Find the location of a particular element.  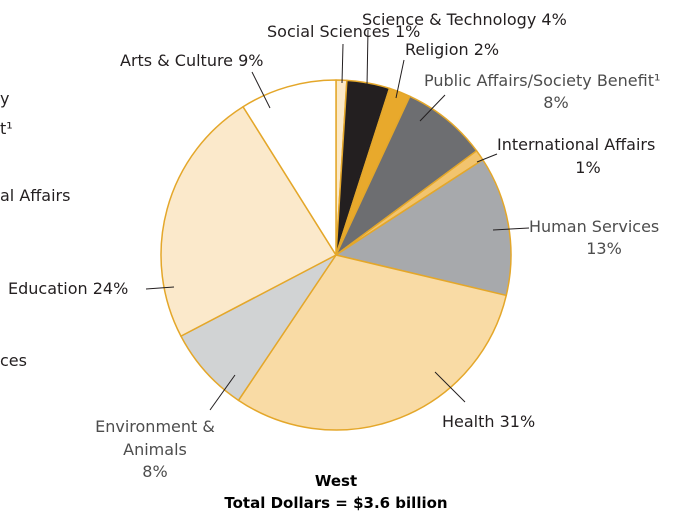

slice-label-9-line-1: Education 24% is located at coordinates (68, 288).